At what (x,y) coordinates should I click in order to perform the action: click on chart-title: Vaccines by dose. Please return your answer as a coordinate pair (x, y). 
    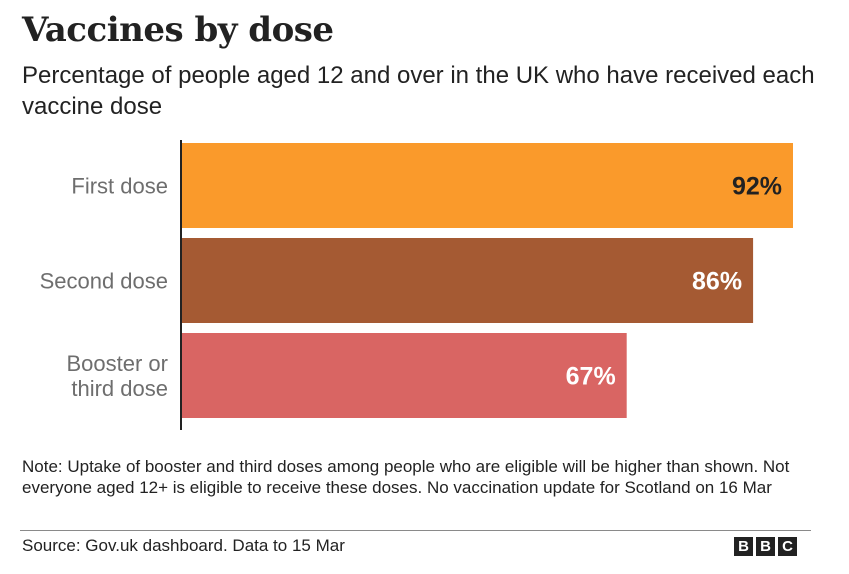
    Looking at the image, I should click on (178, 30).